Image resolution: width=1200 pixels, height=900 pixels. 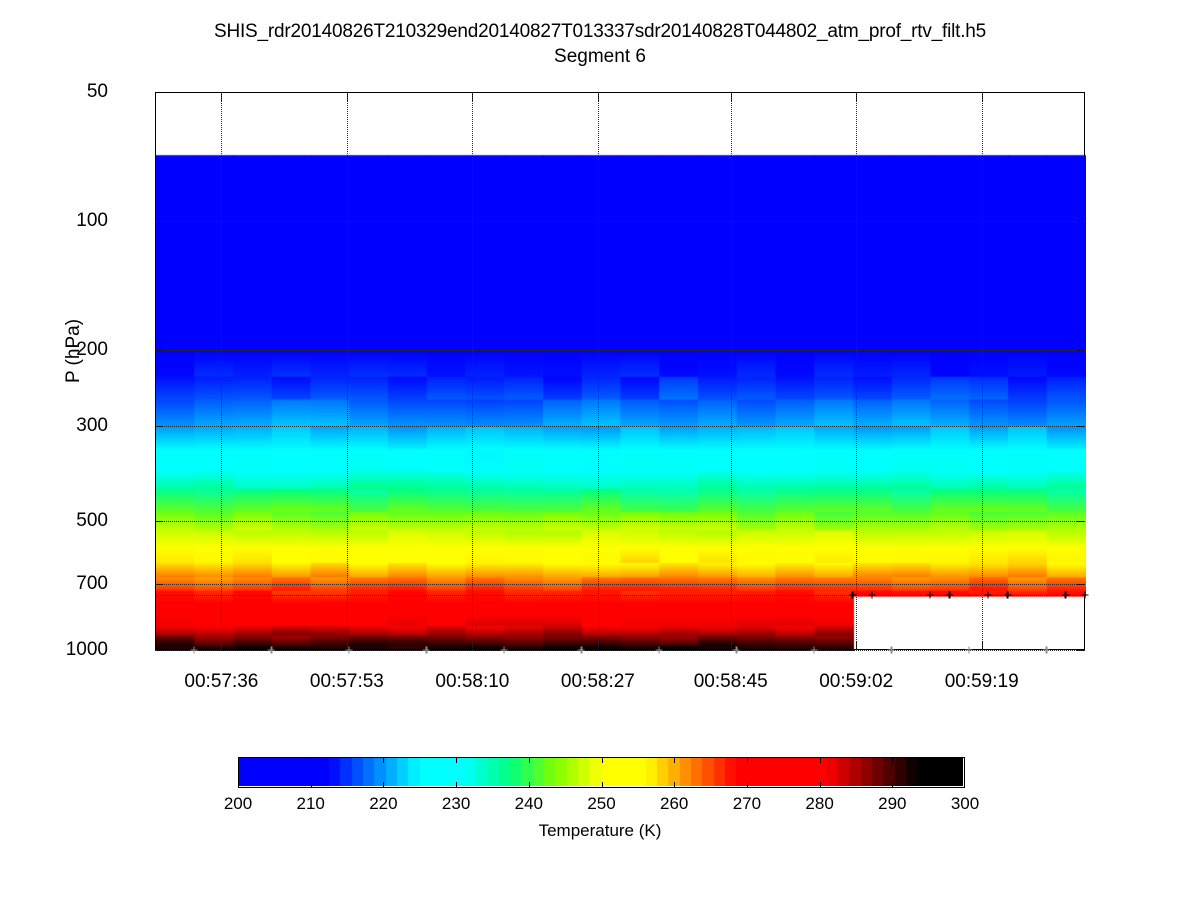 What do you see at coordinates (601, 803) in the screenshot?
I see `colorbar-tick-label: 250` at bounding box center [601, 803].